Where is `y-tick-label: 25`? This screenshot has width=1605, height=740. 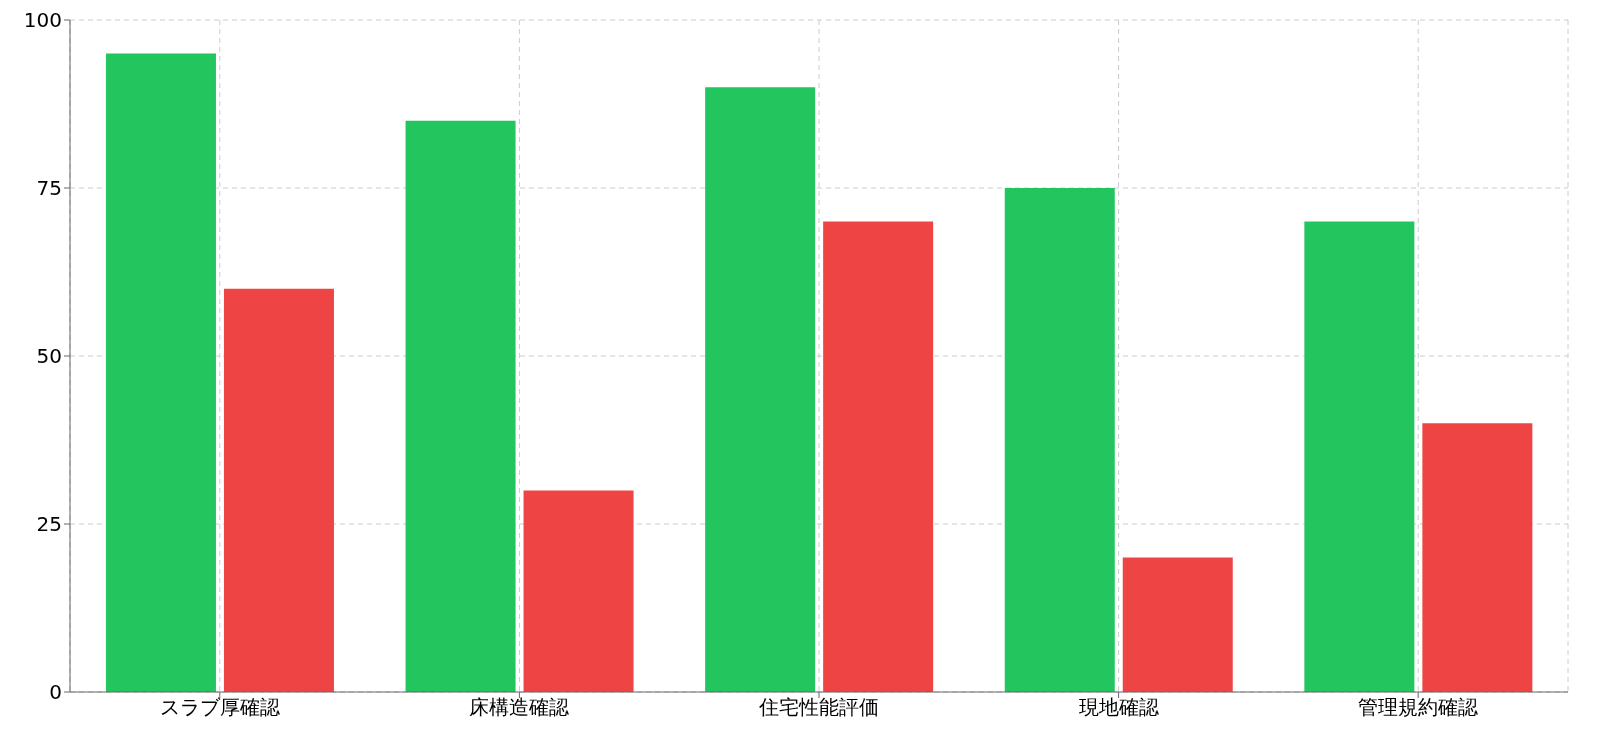
y-tick-label: 25 is located at coordinates (49, 524).